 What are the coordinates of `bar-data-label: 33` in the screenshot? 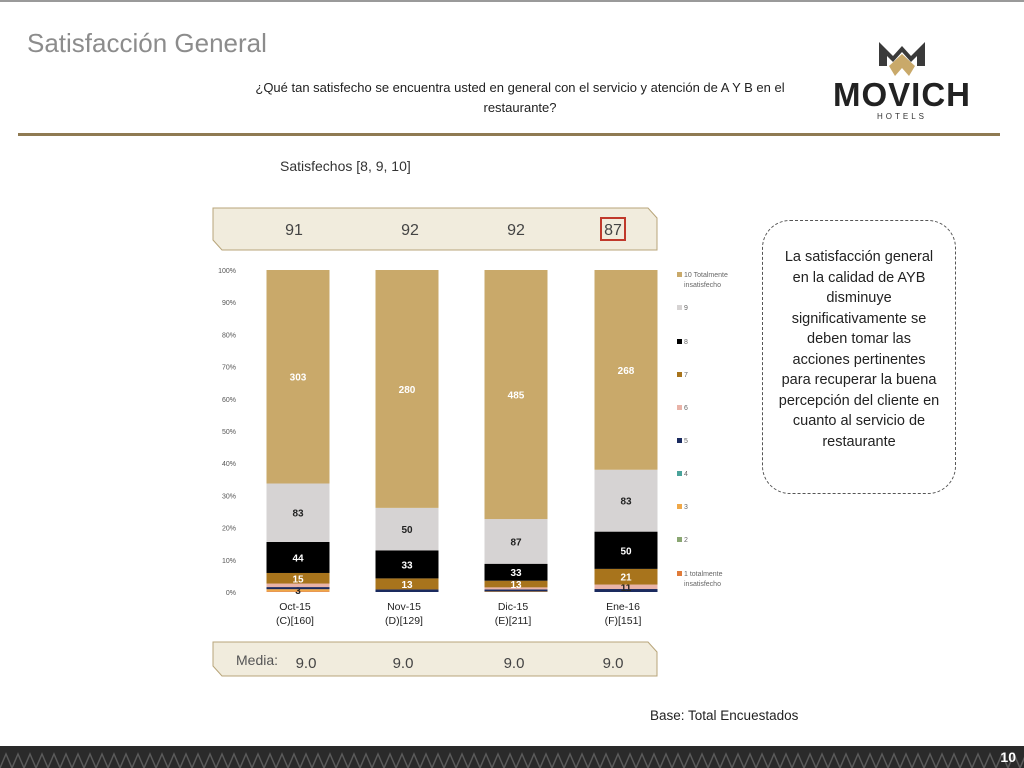 It's located at (407, 565).